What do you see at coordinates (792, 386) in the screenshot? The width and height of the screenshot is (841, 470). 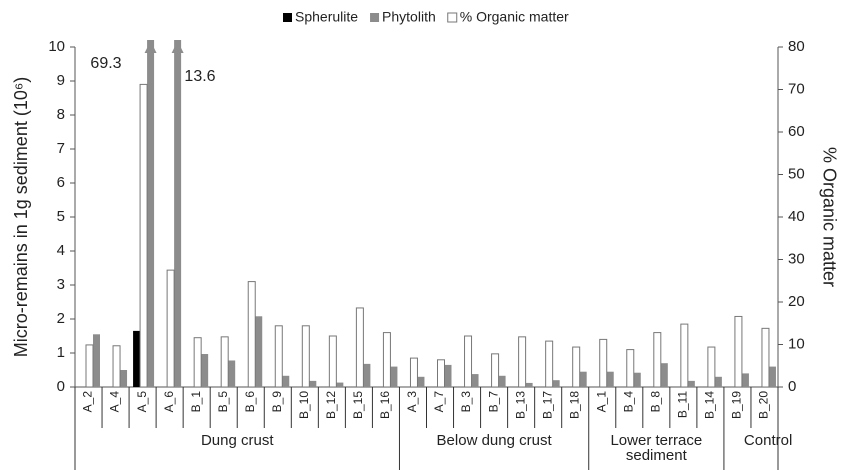 I see `y2-tick-label: 0` at bounding box center [792, 386].